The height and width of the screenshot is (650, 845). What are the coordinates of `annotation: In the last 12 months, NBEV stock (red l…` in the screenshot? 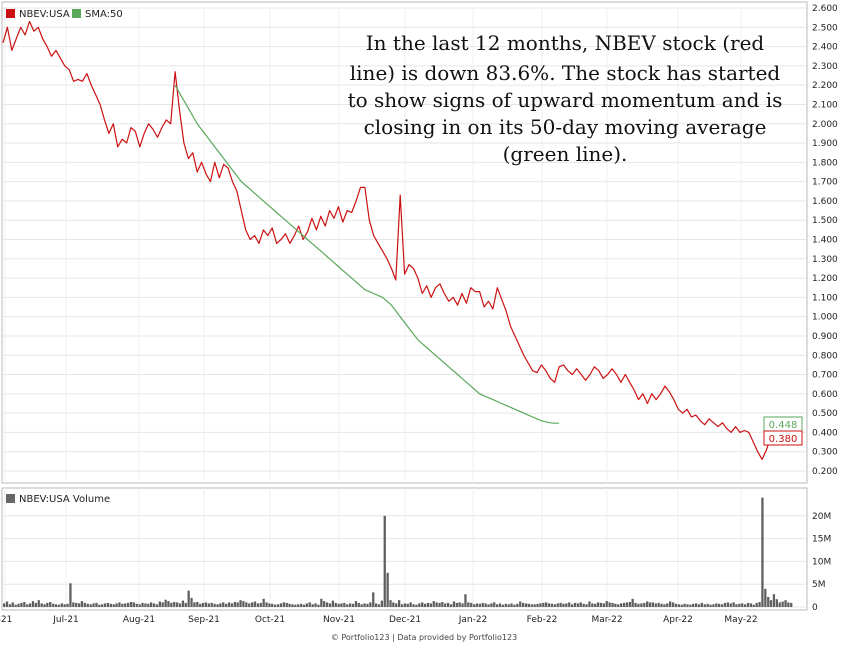 It's located at (565, 98).